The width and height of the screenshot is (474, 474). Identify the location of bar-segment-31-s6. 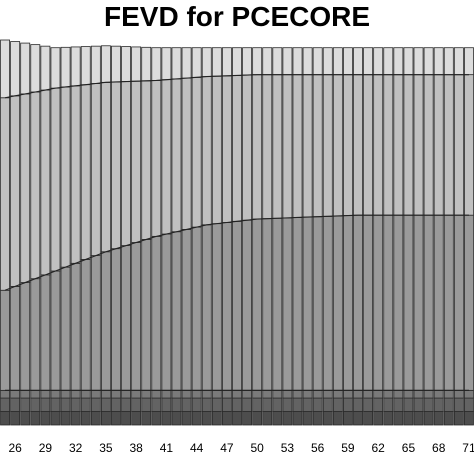
(65, 67).